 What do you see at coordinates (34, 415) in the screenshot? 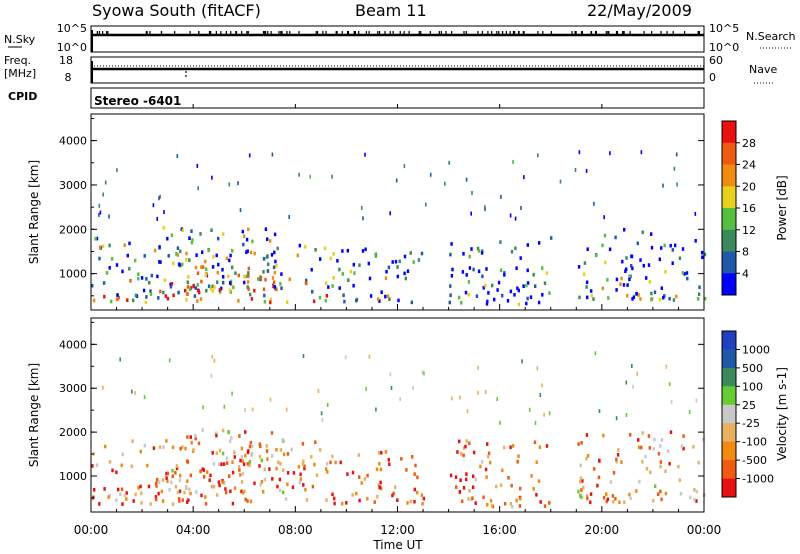
I see `y-axis-label: Slant Range [km]` at bounding box center [34, 415].